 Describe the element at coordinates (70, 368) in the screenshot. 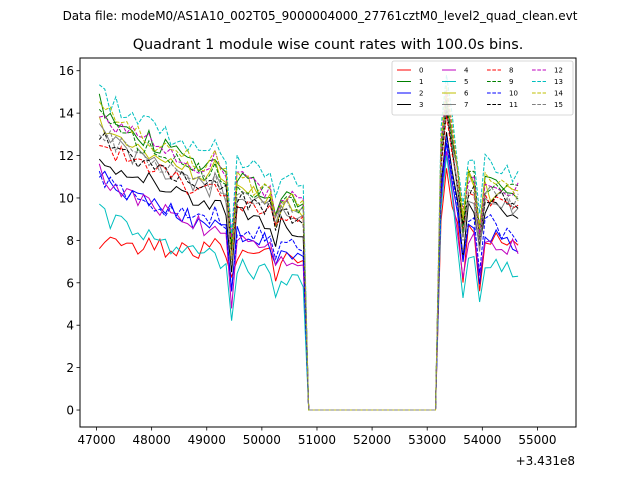

I see `y-tick-label: 2` at that location.